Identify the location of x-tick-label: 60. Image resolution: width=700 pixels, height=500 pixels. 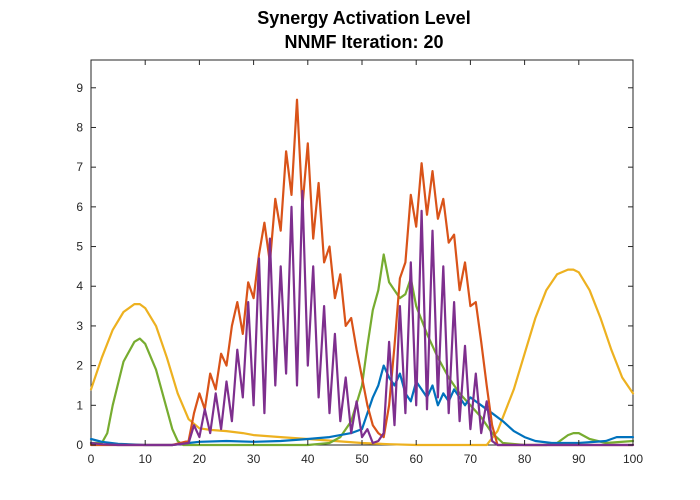
(417, 459).